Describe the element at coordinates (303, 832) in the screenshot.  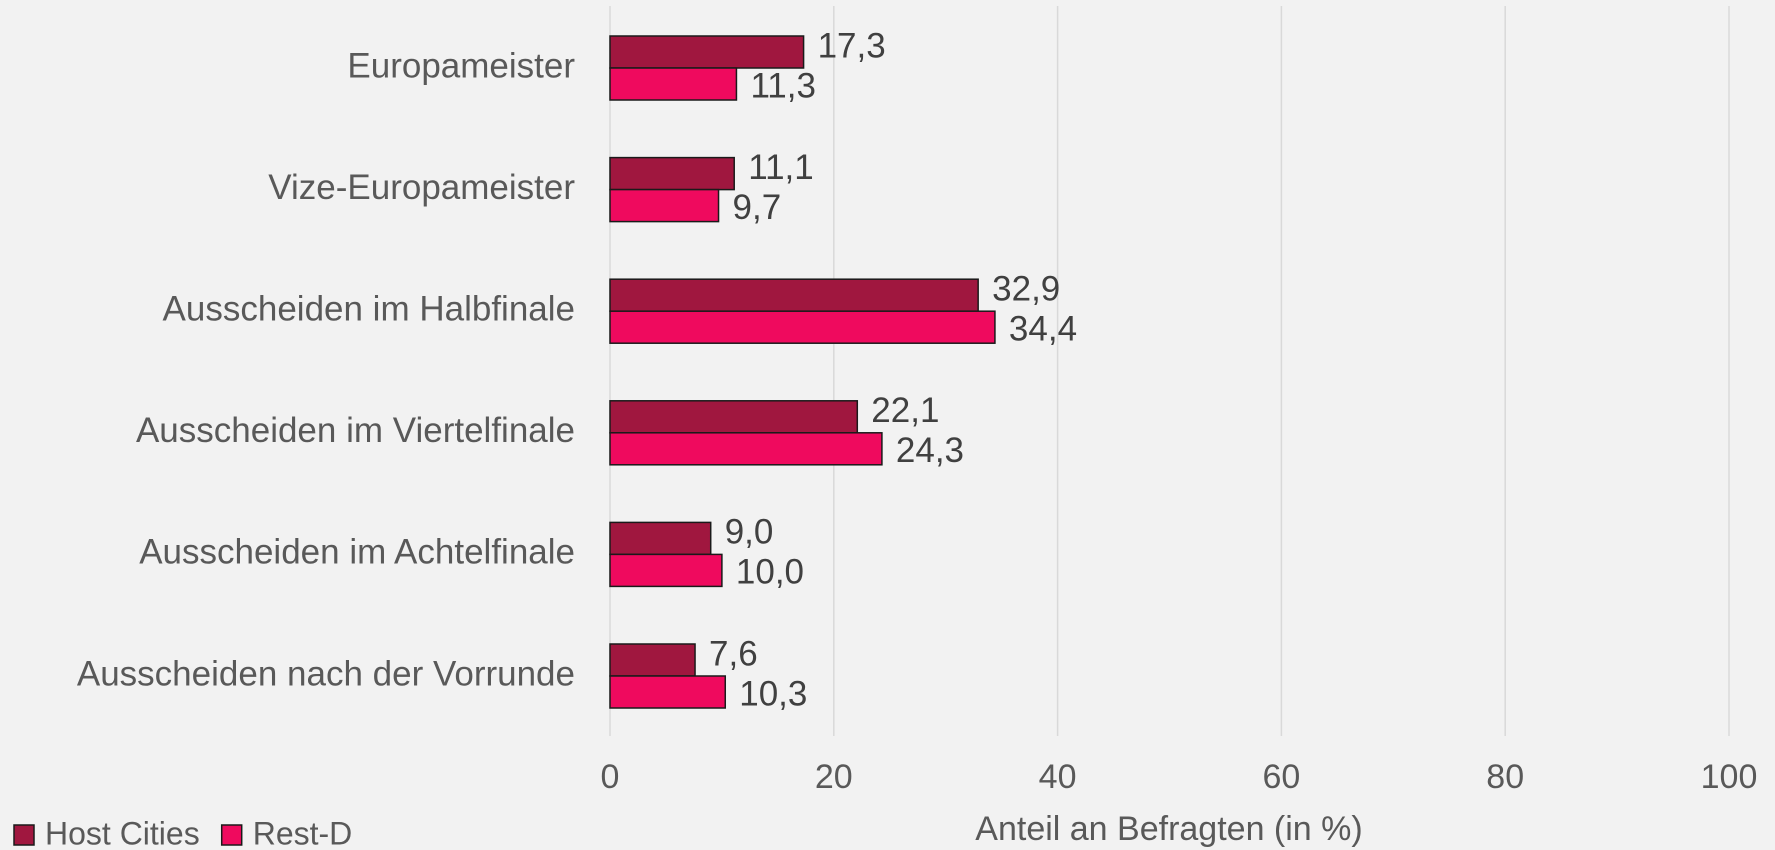
I see `legend-label: Rest-D` at that location.